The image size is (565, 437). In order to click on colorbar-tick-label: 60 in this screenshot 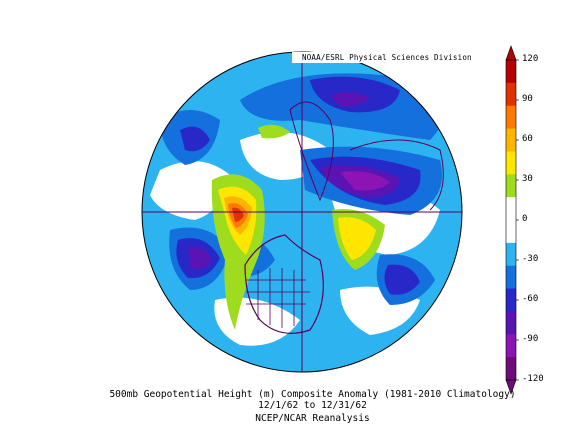, I will do `click(527, 139)`.